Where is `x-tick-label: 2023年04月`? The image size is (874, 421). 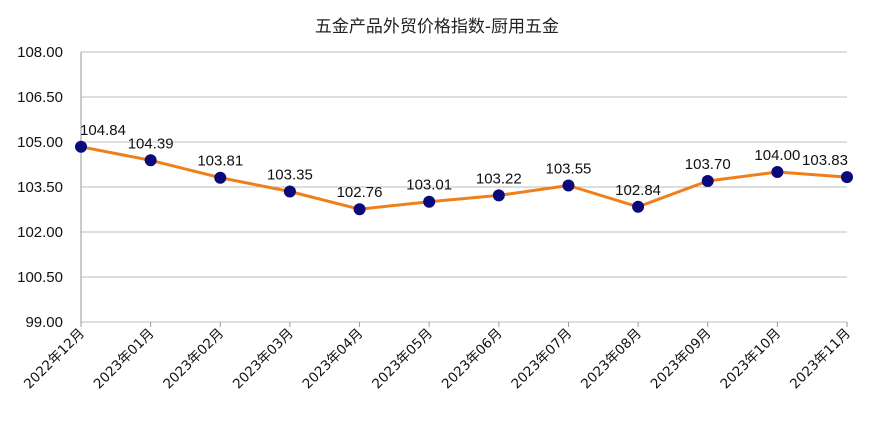 x-tick-label: 2023年04月 is located at coordinates (333, 359).